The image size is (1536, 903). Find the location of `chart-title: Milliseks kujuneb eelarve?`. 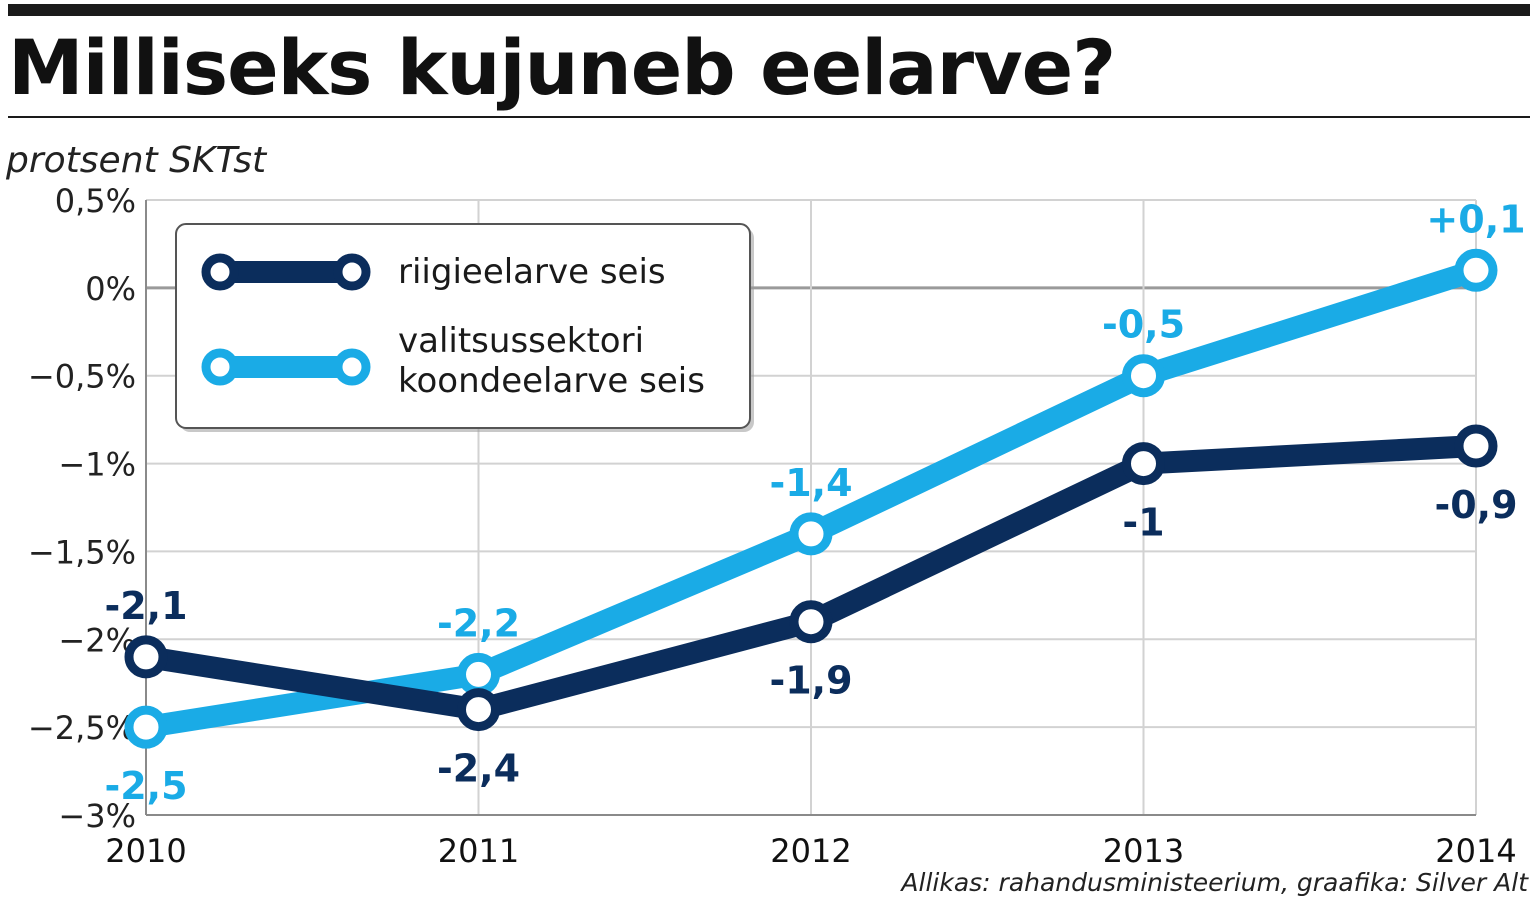

chart-title: Milliseks kujuneb eelarve? is located at coordinates (562, 67).